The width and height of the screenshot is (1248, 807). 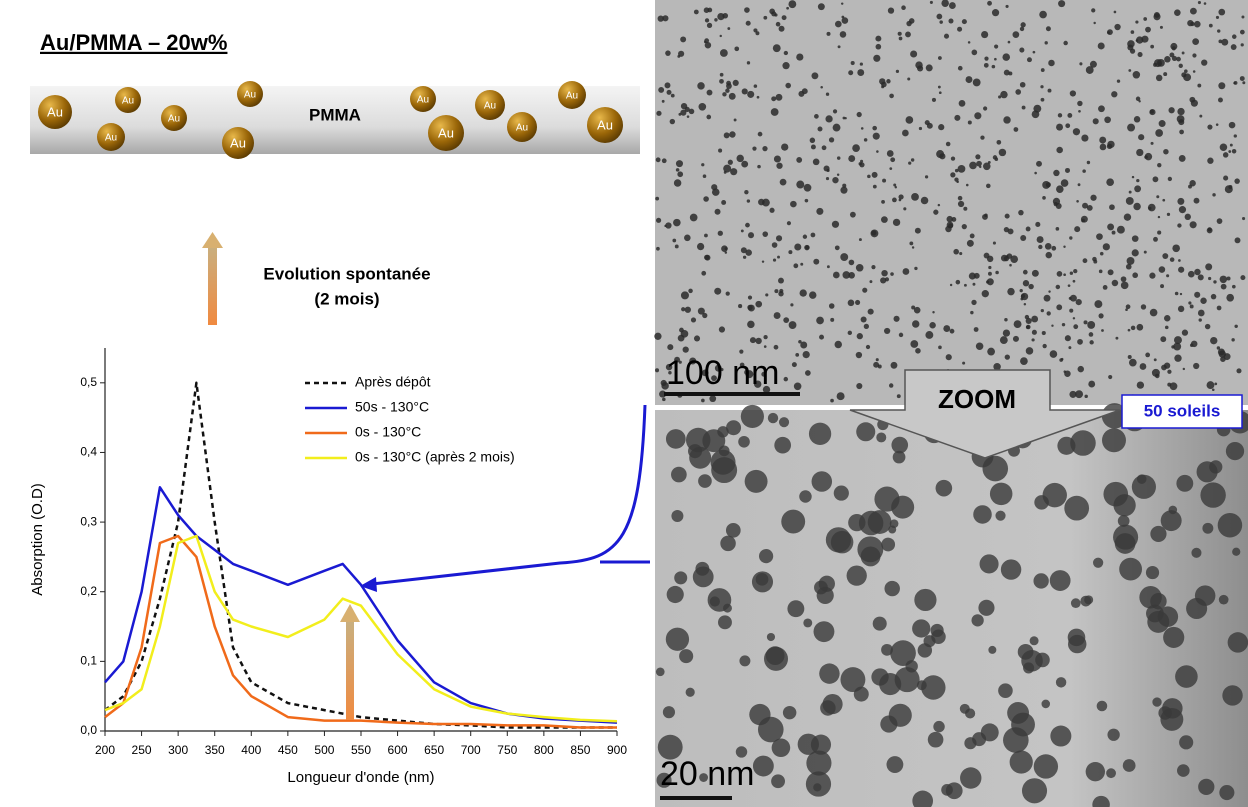 What do you see at coordinates (215, 750) in the screenshot?
I see `x-tick-label: 350` at bounding box center [215, 750].